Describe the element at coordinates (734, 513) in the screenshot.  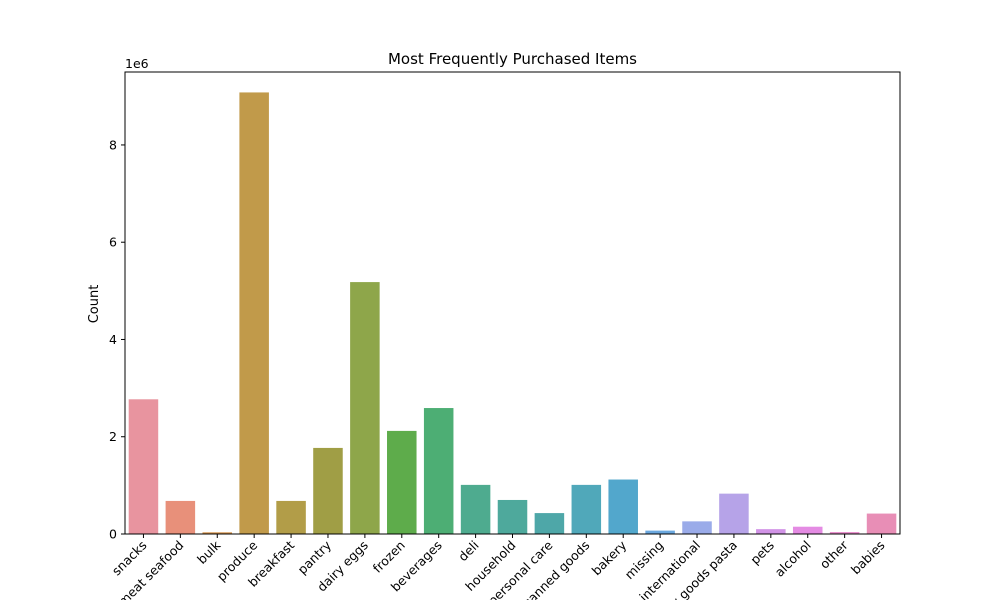
I see `bar-dry-goods-pasta` at that location.